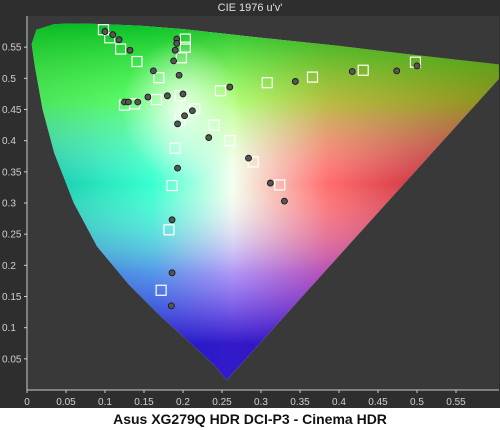 This screenshot has width=500, height=430. What do you see at coordinates (12, 297) in the screenshot?
I see `y-tick-label: 0.15` at bounding box center [12, 297].